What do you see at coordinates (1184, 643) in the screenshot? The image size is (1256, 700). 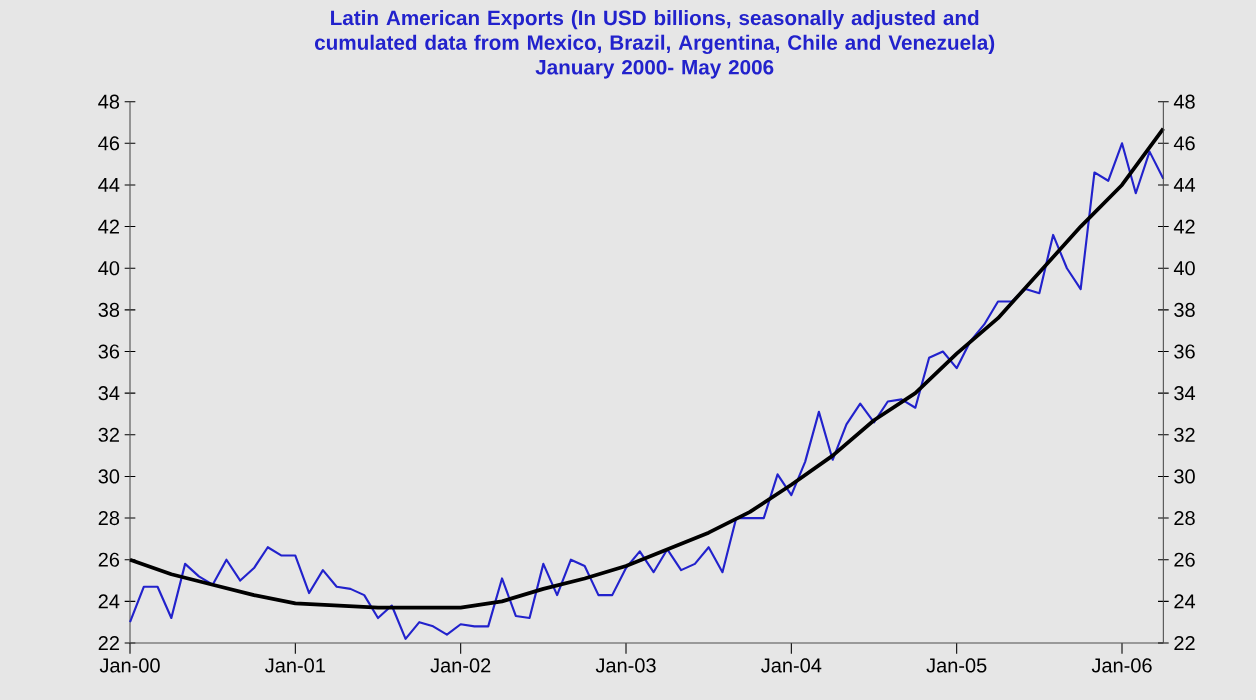 I see `y2-tick-label: 22` at bounding box center [1184, 643].